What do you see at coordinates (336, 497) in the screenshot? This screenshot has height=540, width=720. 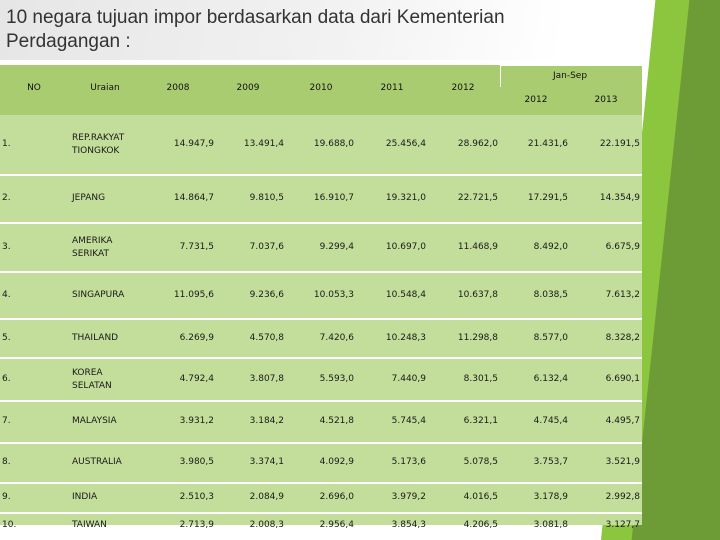 I see `value-cell: 2.696,0` at bounding box center [336, 497].